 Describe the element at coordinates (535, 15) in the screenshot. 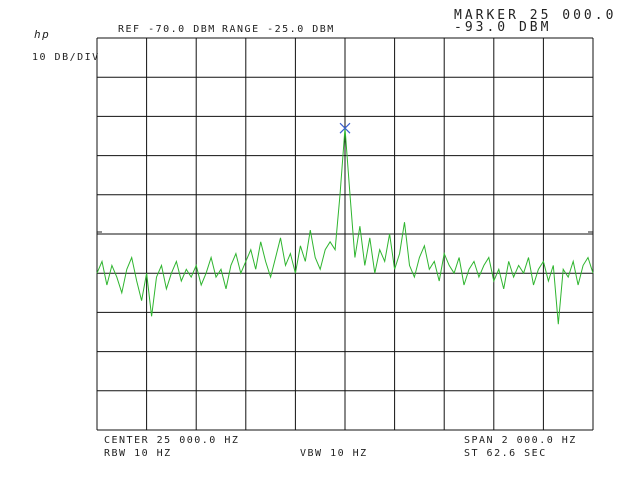

I see `marker-label: MARKER 25 000.0` at that location.